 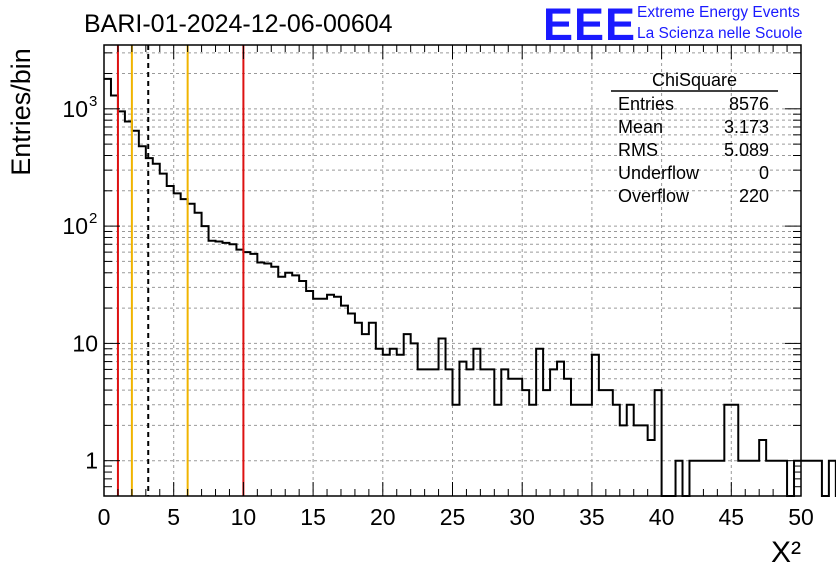 I want to click on x-tick-label: 0, so click(x=104, y=517).